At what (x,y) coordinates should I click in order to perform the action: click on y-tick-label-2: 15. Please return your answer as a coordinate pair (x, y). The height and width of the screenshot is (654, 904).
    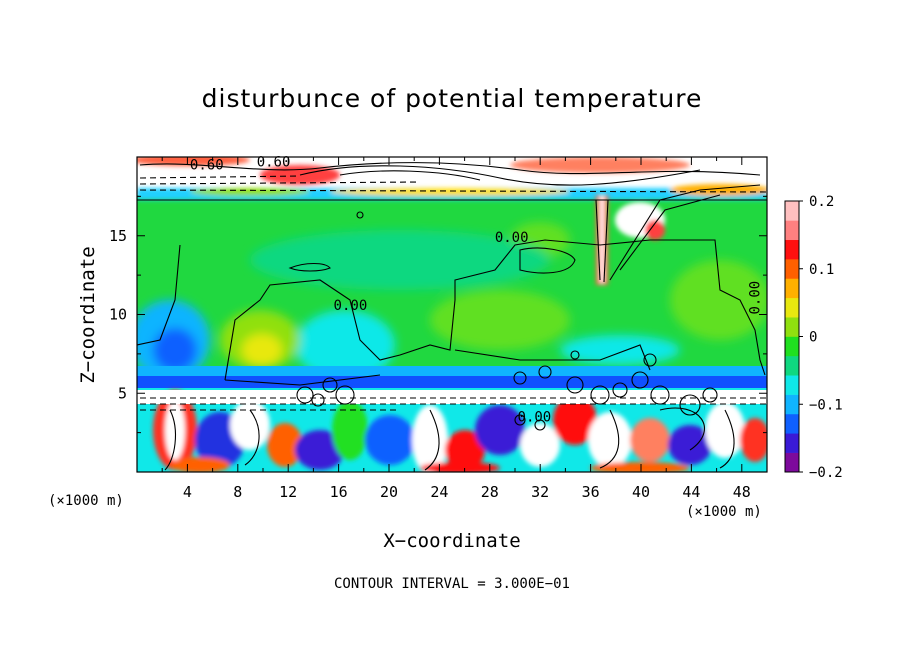
    Looking at the image, I should click on (118, 236).